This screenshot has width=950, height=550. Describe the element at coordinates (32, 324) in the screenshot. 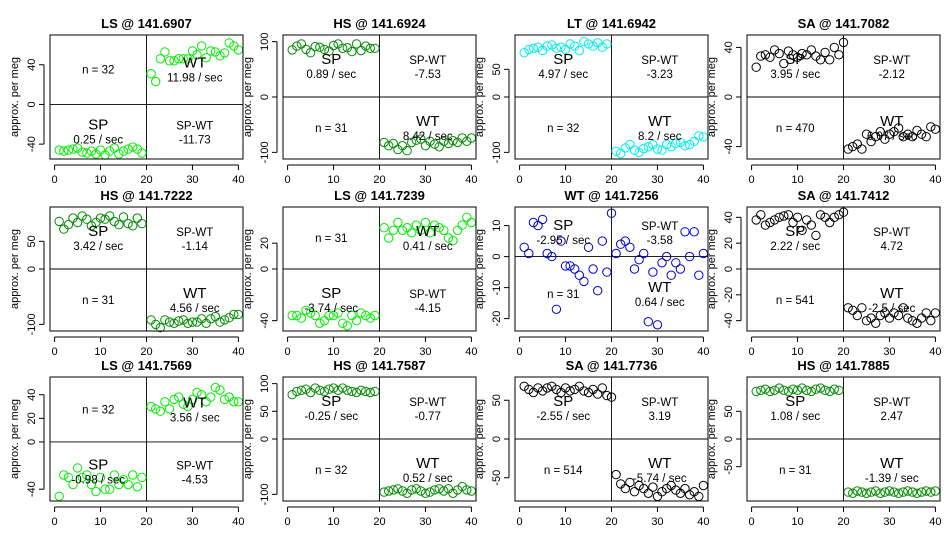

I see `y-tick-label: -100` at that location.